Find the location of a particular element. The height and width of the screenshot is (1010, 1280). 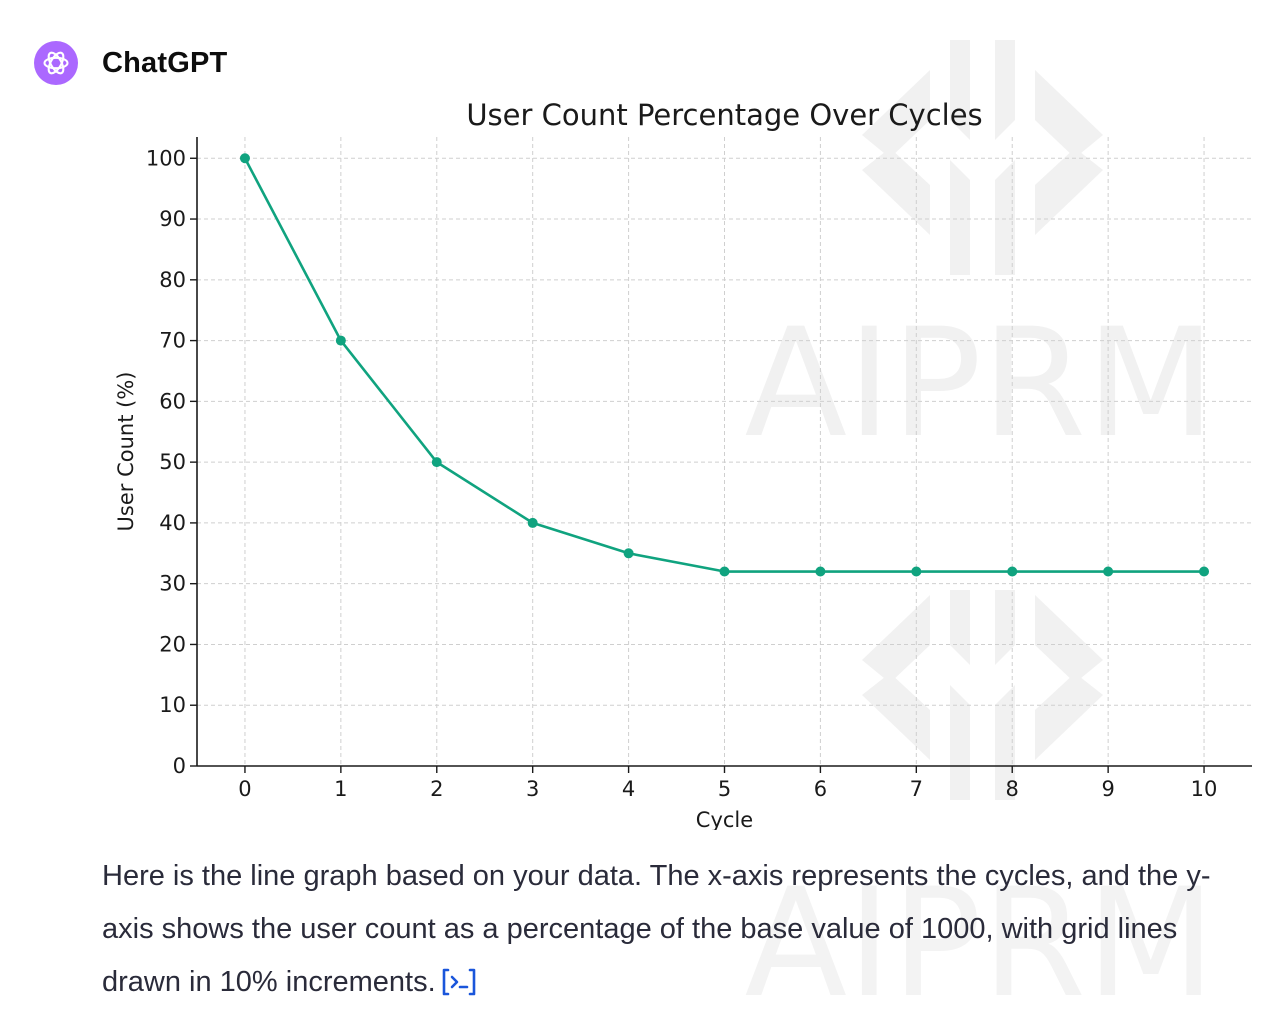

y-tick-label: 20 is located at coordinates (172, 644).